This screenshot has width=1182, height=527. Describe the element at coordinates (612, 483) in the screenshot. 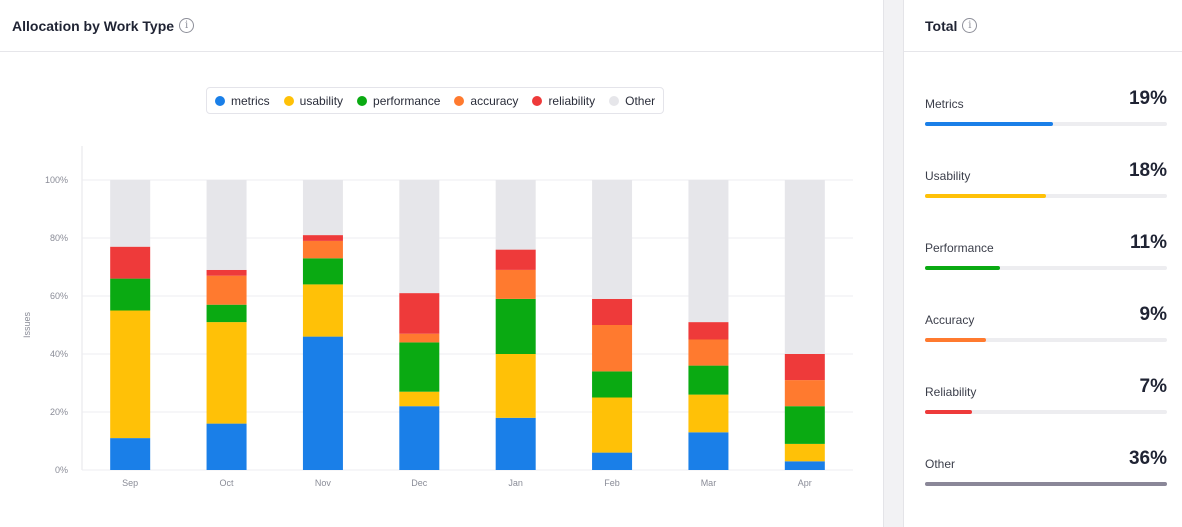

I see `x-tick-label: Feb` at that location.